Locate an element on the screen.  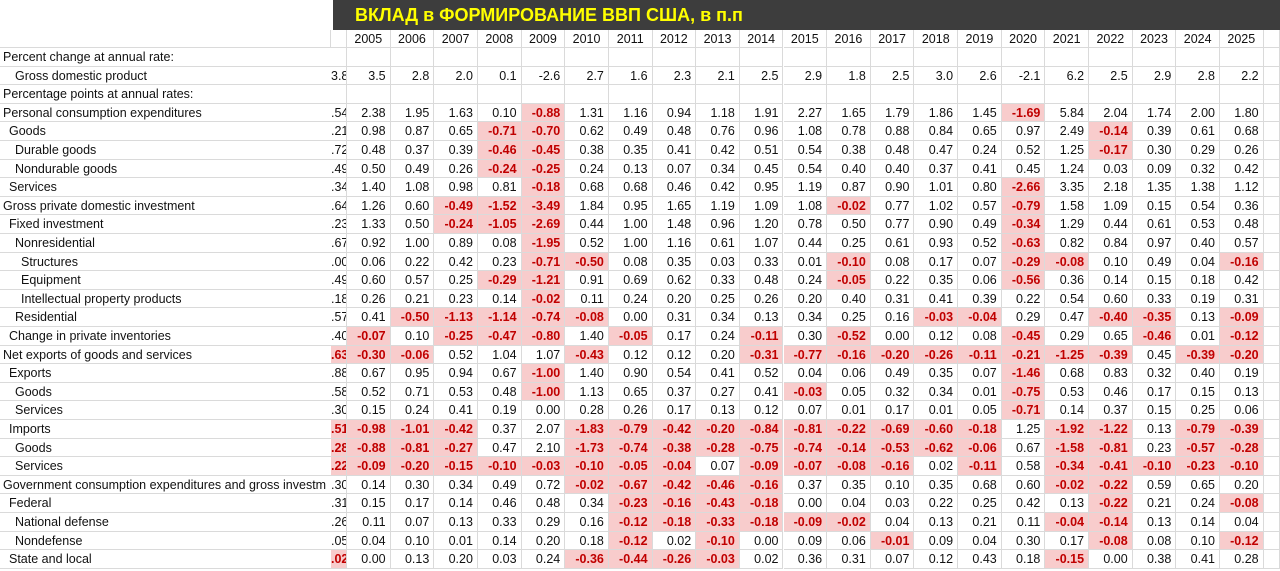
value-cell: -0.08 is located at coordinates (1111, 541).